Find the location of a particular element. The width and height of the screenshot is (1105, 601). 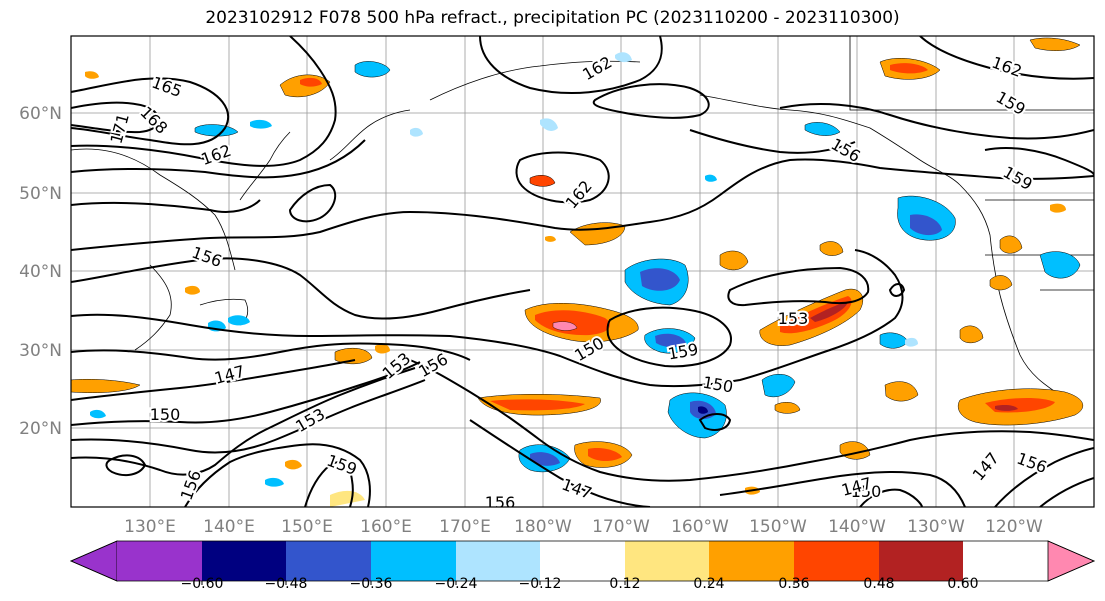

longitude-label: 150°W is located at coordinates (778, 527).